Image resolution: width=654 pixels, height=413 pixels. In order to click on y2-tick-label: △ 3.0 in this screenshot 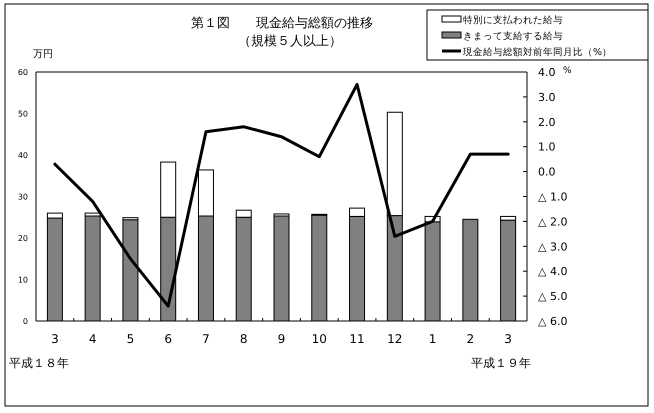, I will do `click(553, 247)`.